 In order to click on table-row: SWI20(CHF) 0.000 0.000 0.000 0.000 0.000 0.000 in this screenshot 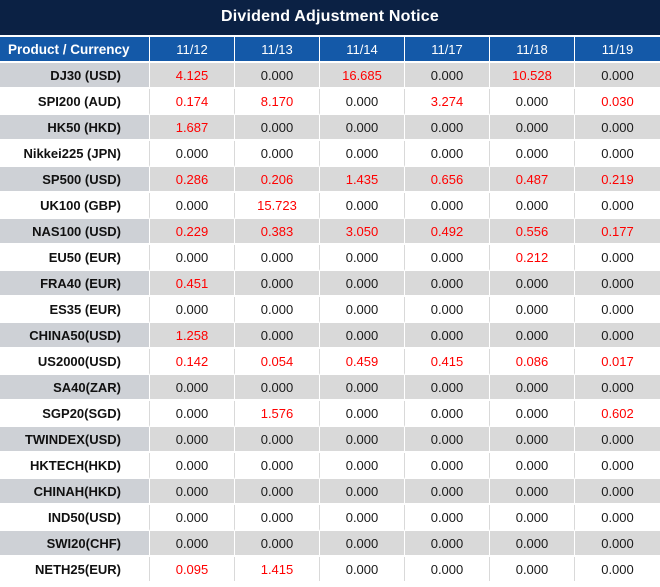, I will do `click(330, 544)`.